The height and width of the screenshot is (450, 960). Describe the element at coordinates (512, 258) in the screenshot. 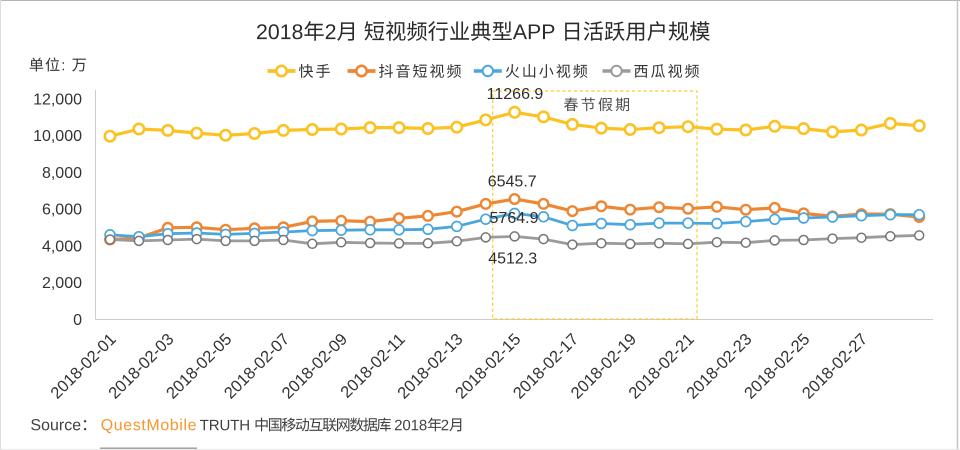

I see `svg-text: 4512.3` at that location.